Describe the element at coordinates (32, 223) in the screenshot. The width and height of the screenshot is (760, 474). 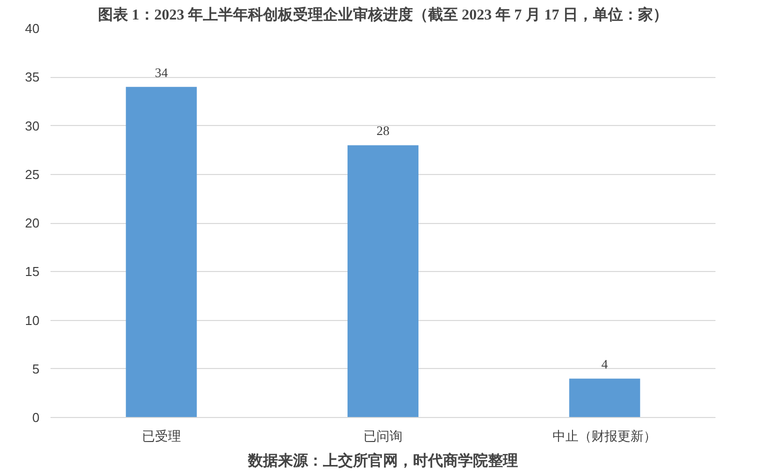
I see `y-tick-label: 20` at that location.